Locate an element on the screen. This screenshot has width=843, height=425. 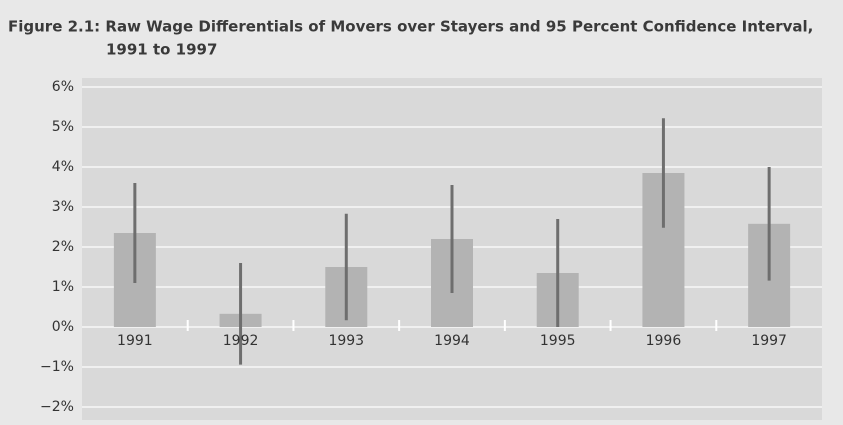
y-tick-label: 2% is located at coordinates (63, 247).